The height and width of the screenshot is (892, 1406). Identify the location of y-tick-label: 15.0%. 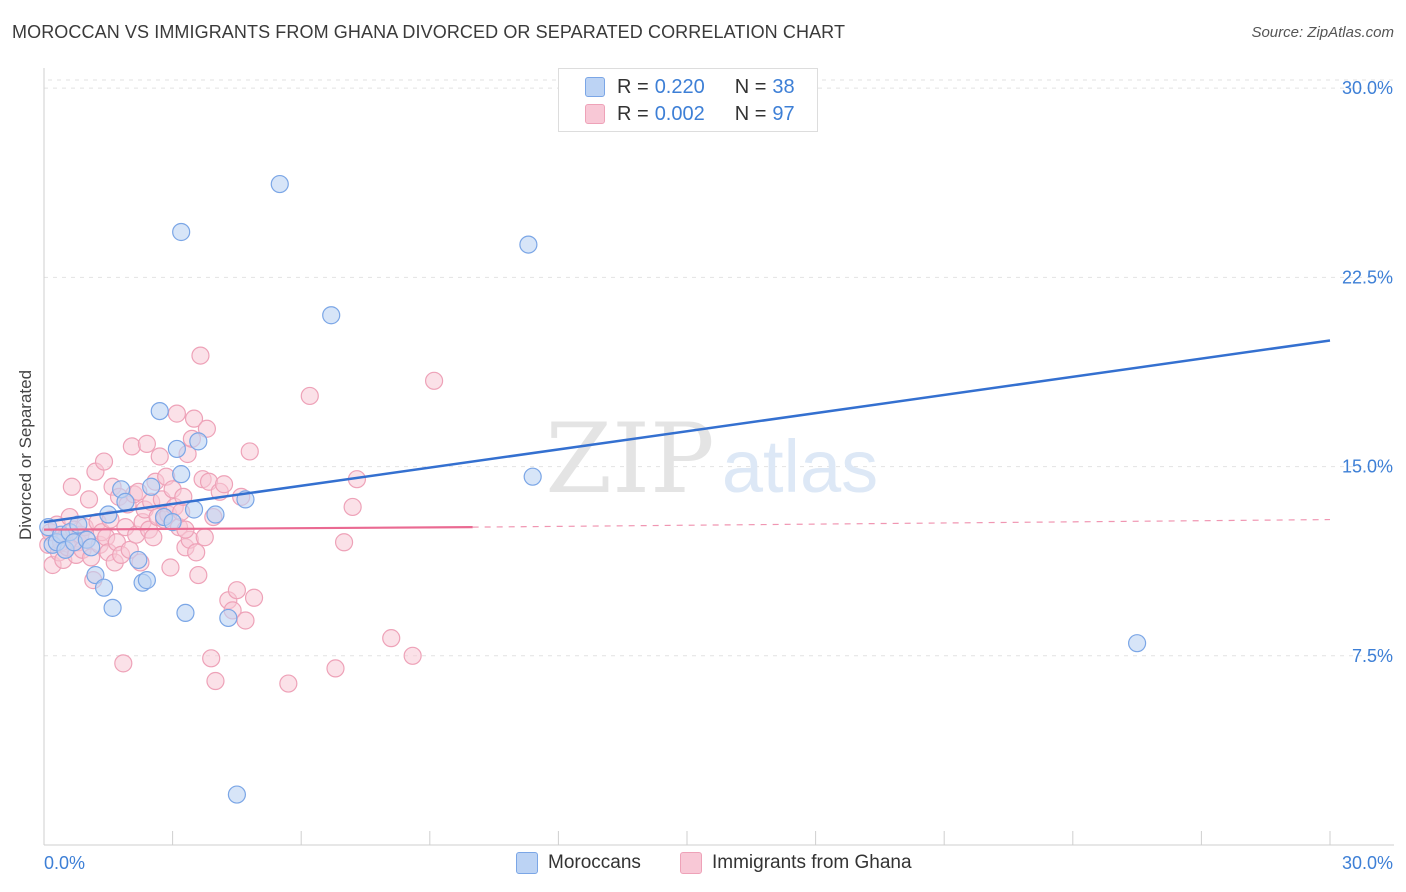
(1367, 467).